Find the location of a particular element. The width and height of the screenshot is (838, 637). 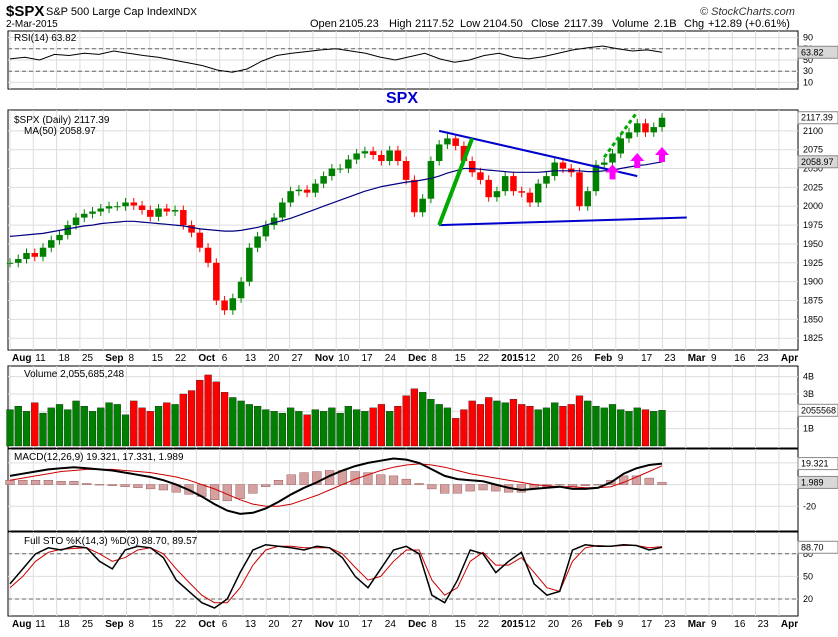

x-tick-label-bottom: 13 is located at coordinates (251, 624).